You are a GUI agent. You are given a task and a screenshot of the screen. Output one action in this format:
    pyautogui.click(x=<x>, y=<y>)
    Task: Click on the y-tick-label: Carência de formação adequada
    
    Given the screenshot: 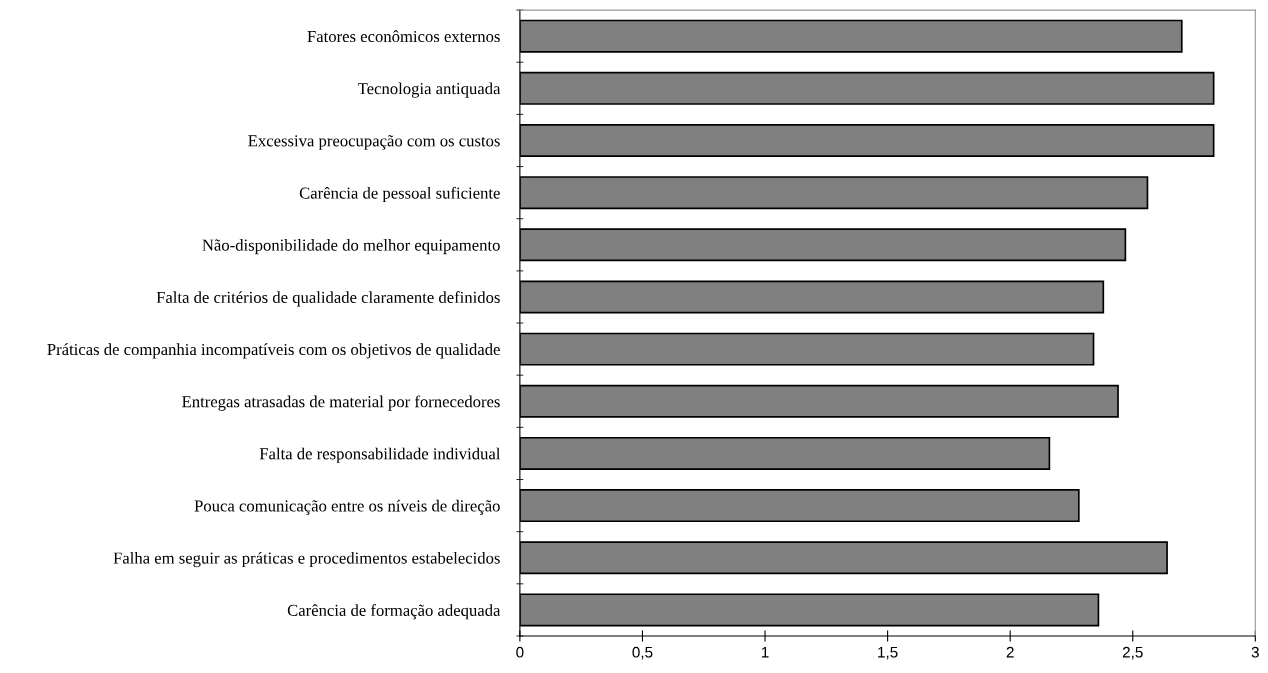 What is the action you would take?
    pyautogui.click(x=394, y=612)
    